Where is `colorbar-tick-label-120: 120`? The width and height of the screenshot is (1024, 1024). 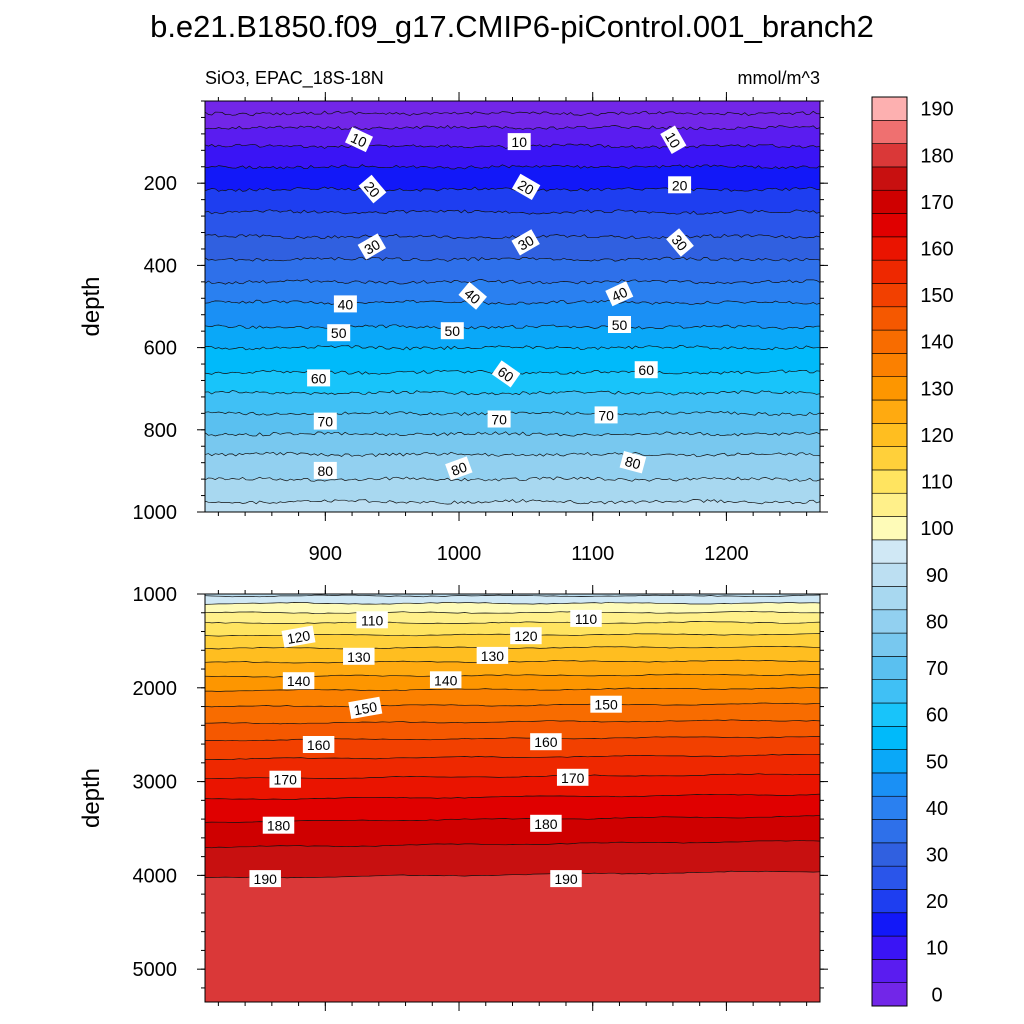
colorbar-tick-label-120: 120 is located at coordinates (936, 436).